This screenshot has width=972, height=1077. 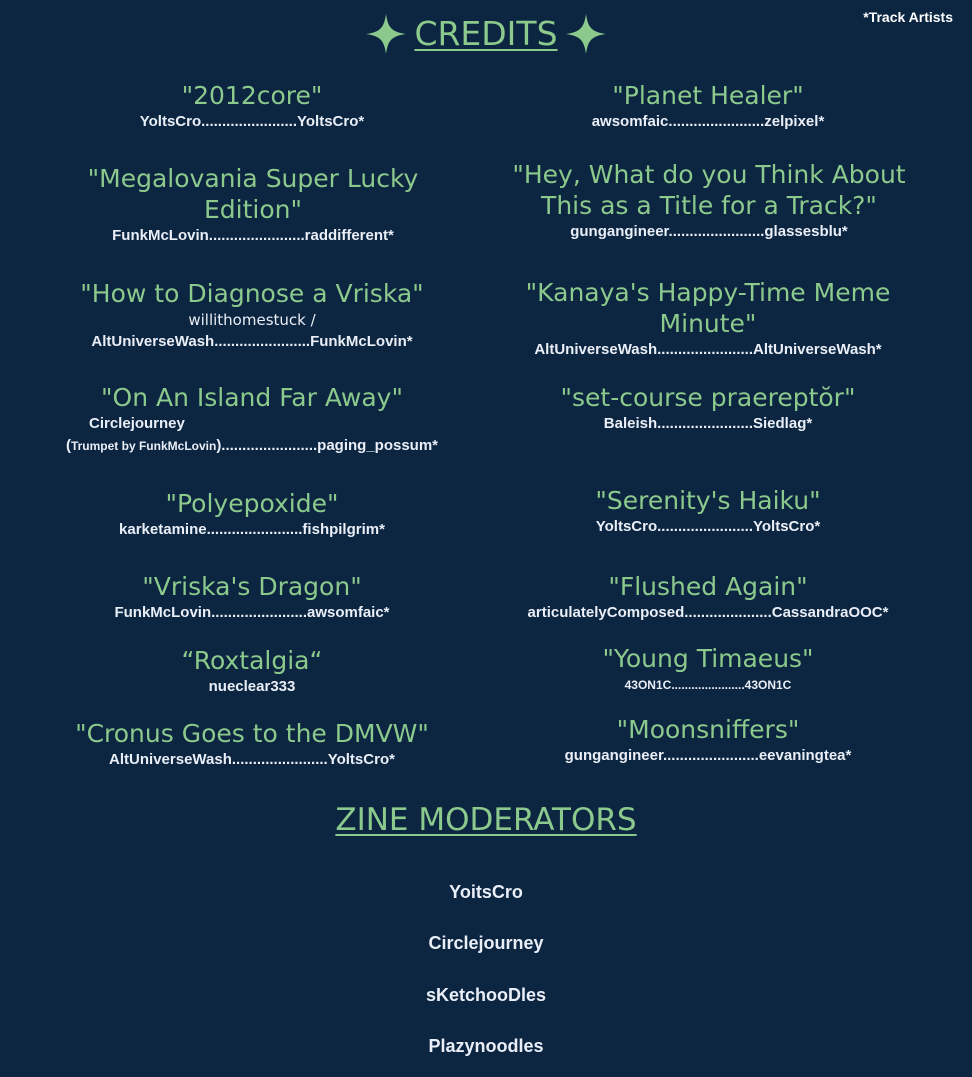 What do you see at coordinates (252, 293) in the screenshot?
I see `track-title: "How to Diagnose a Vriska"` at bounding box center [252, 293].